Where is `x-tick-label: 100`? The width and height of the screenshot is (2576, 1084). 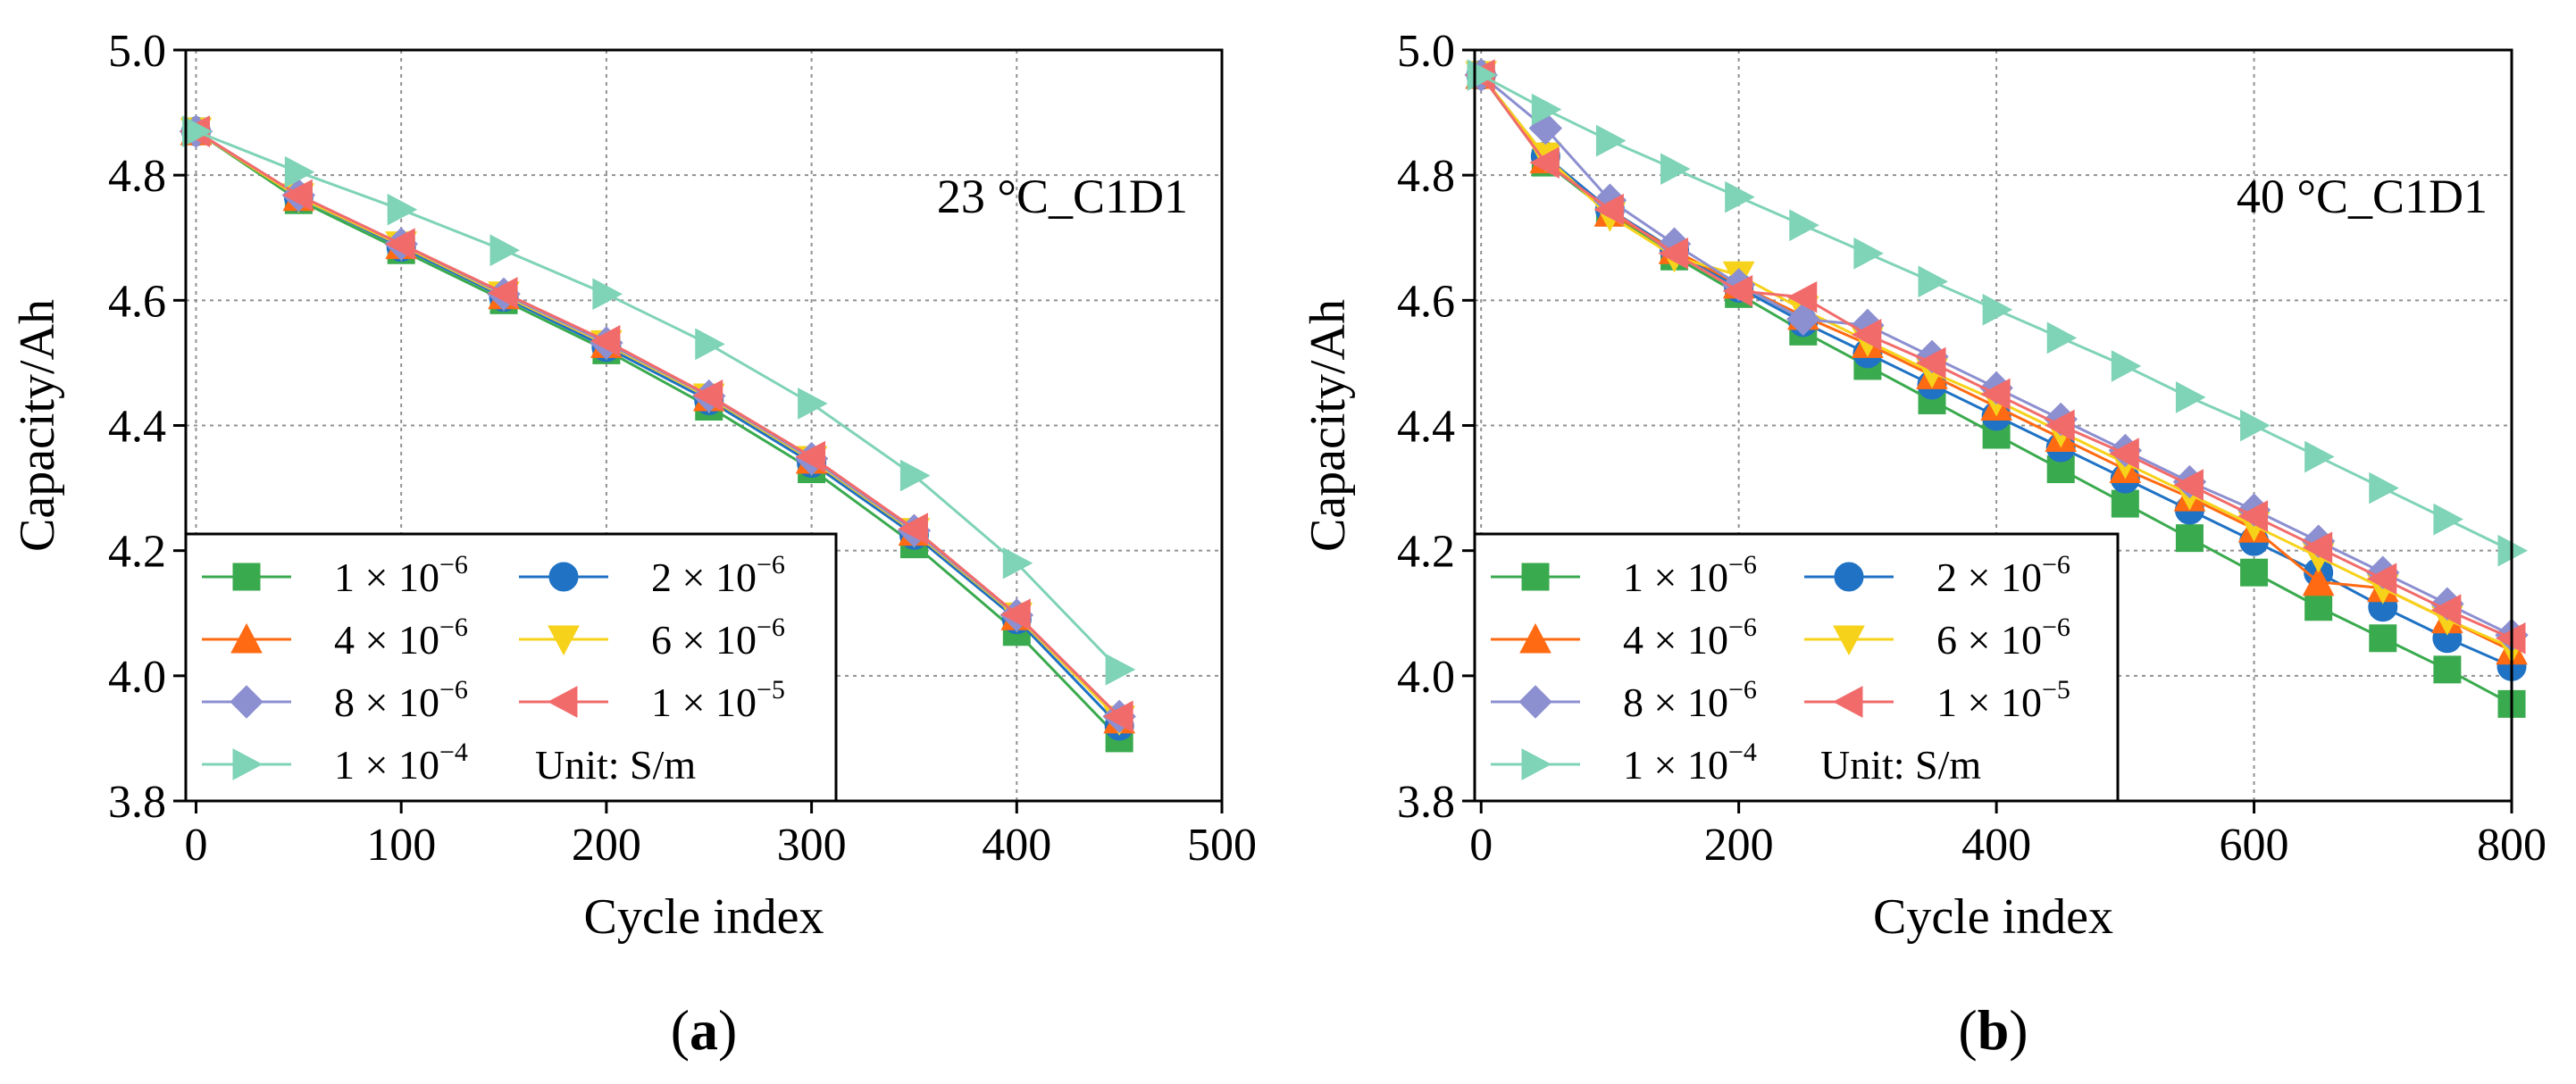 x-tick-label: 100 is located at coordinates (401, 845).